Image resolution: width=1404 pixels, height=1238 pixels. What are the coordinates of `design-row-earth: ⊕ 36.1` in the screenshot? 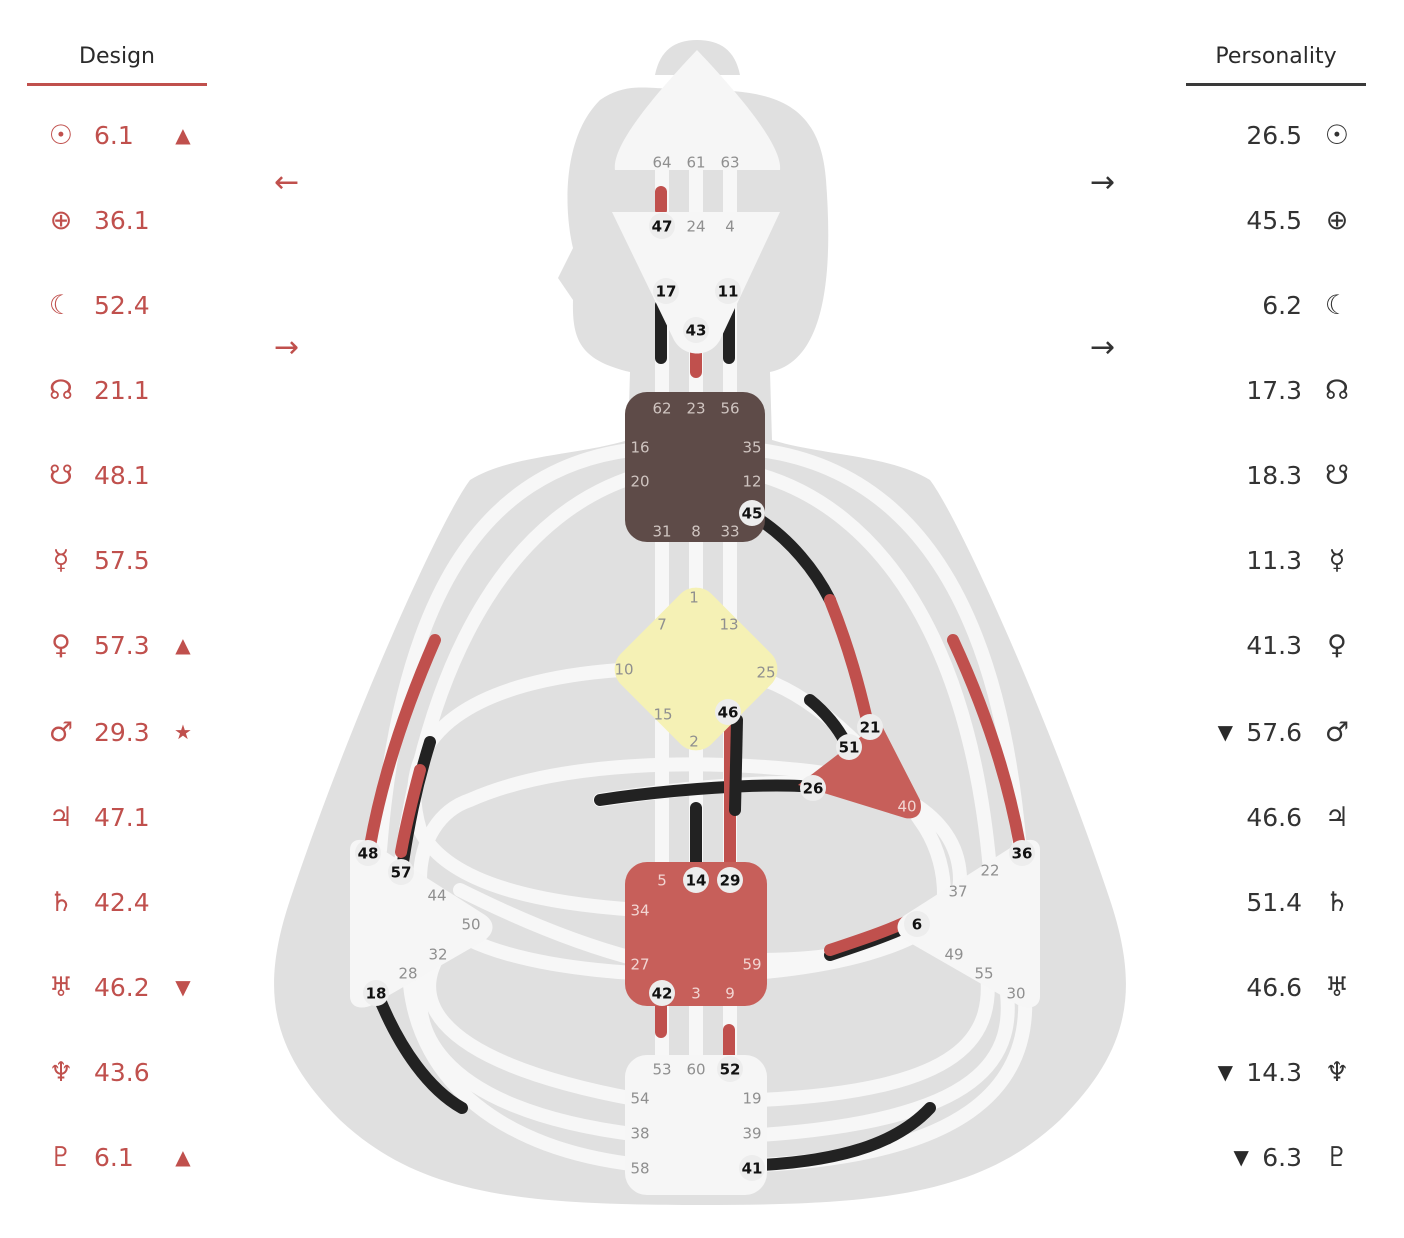 It's located at (120, 220).